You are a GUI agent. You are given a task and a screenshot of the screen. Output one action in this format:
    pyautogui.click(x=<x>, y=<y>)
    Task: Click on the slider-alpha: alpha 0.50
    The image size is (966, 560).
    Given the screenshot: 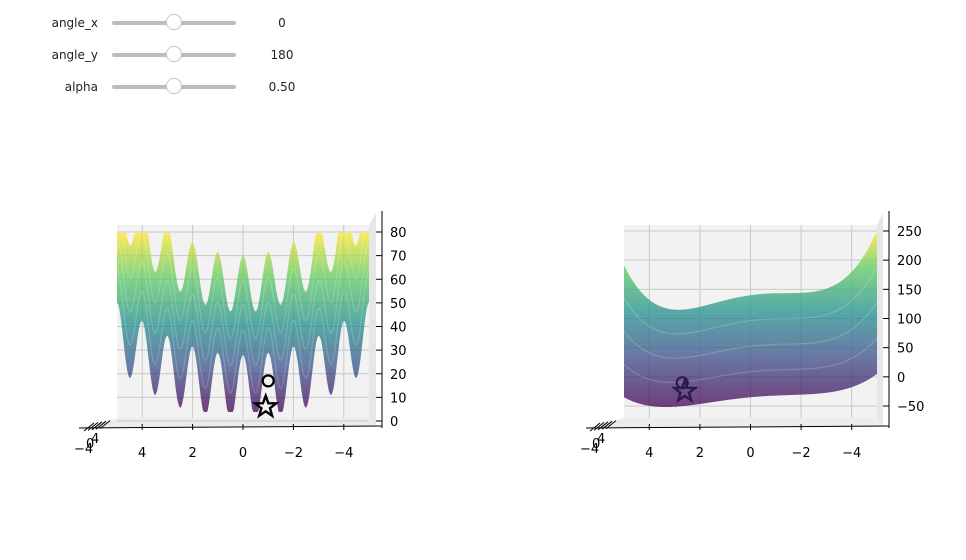 What is the action you would take?
    pyautogui.click(x=160, y=87)
    